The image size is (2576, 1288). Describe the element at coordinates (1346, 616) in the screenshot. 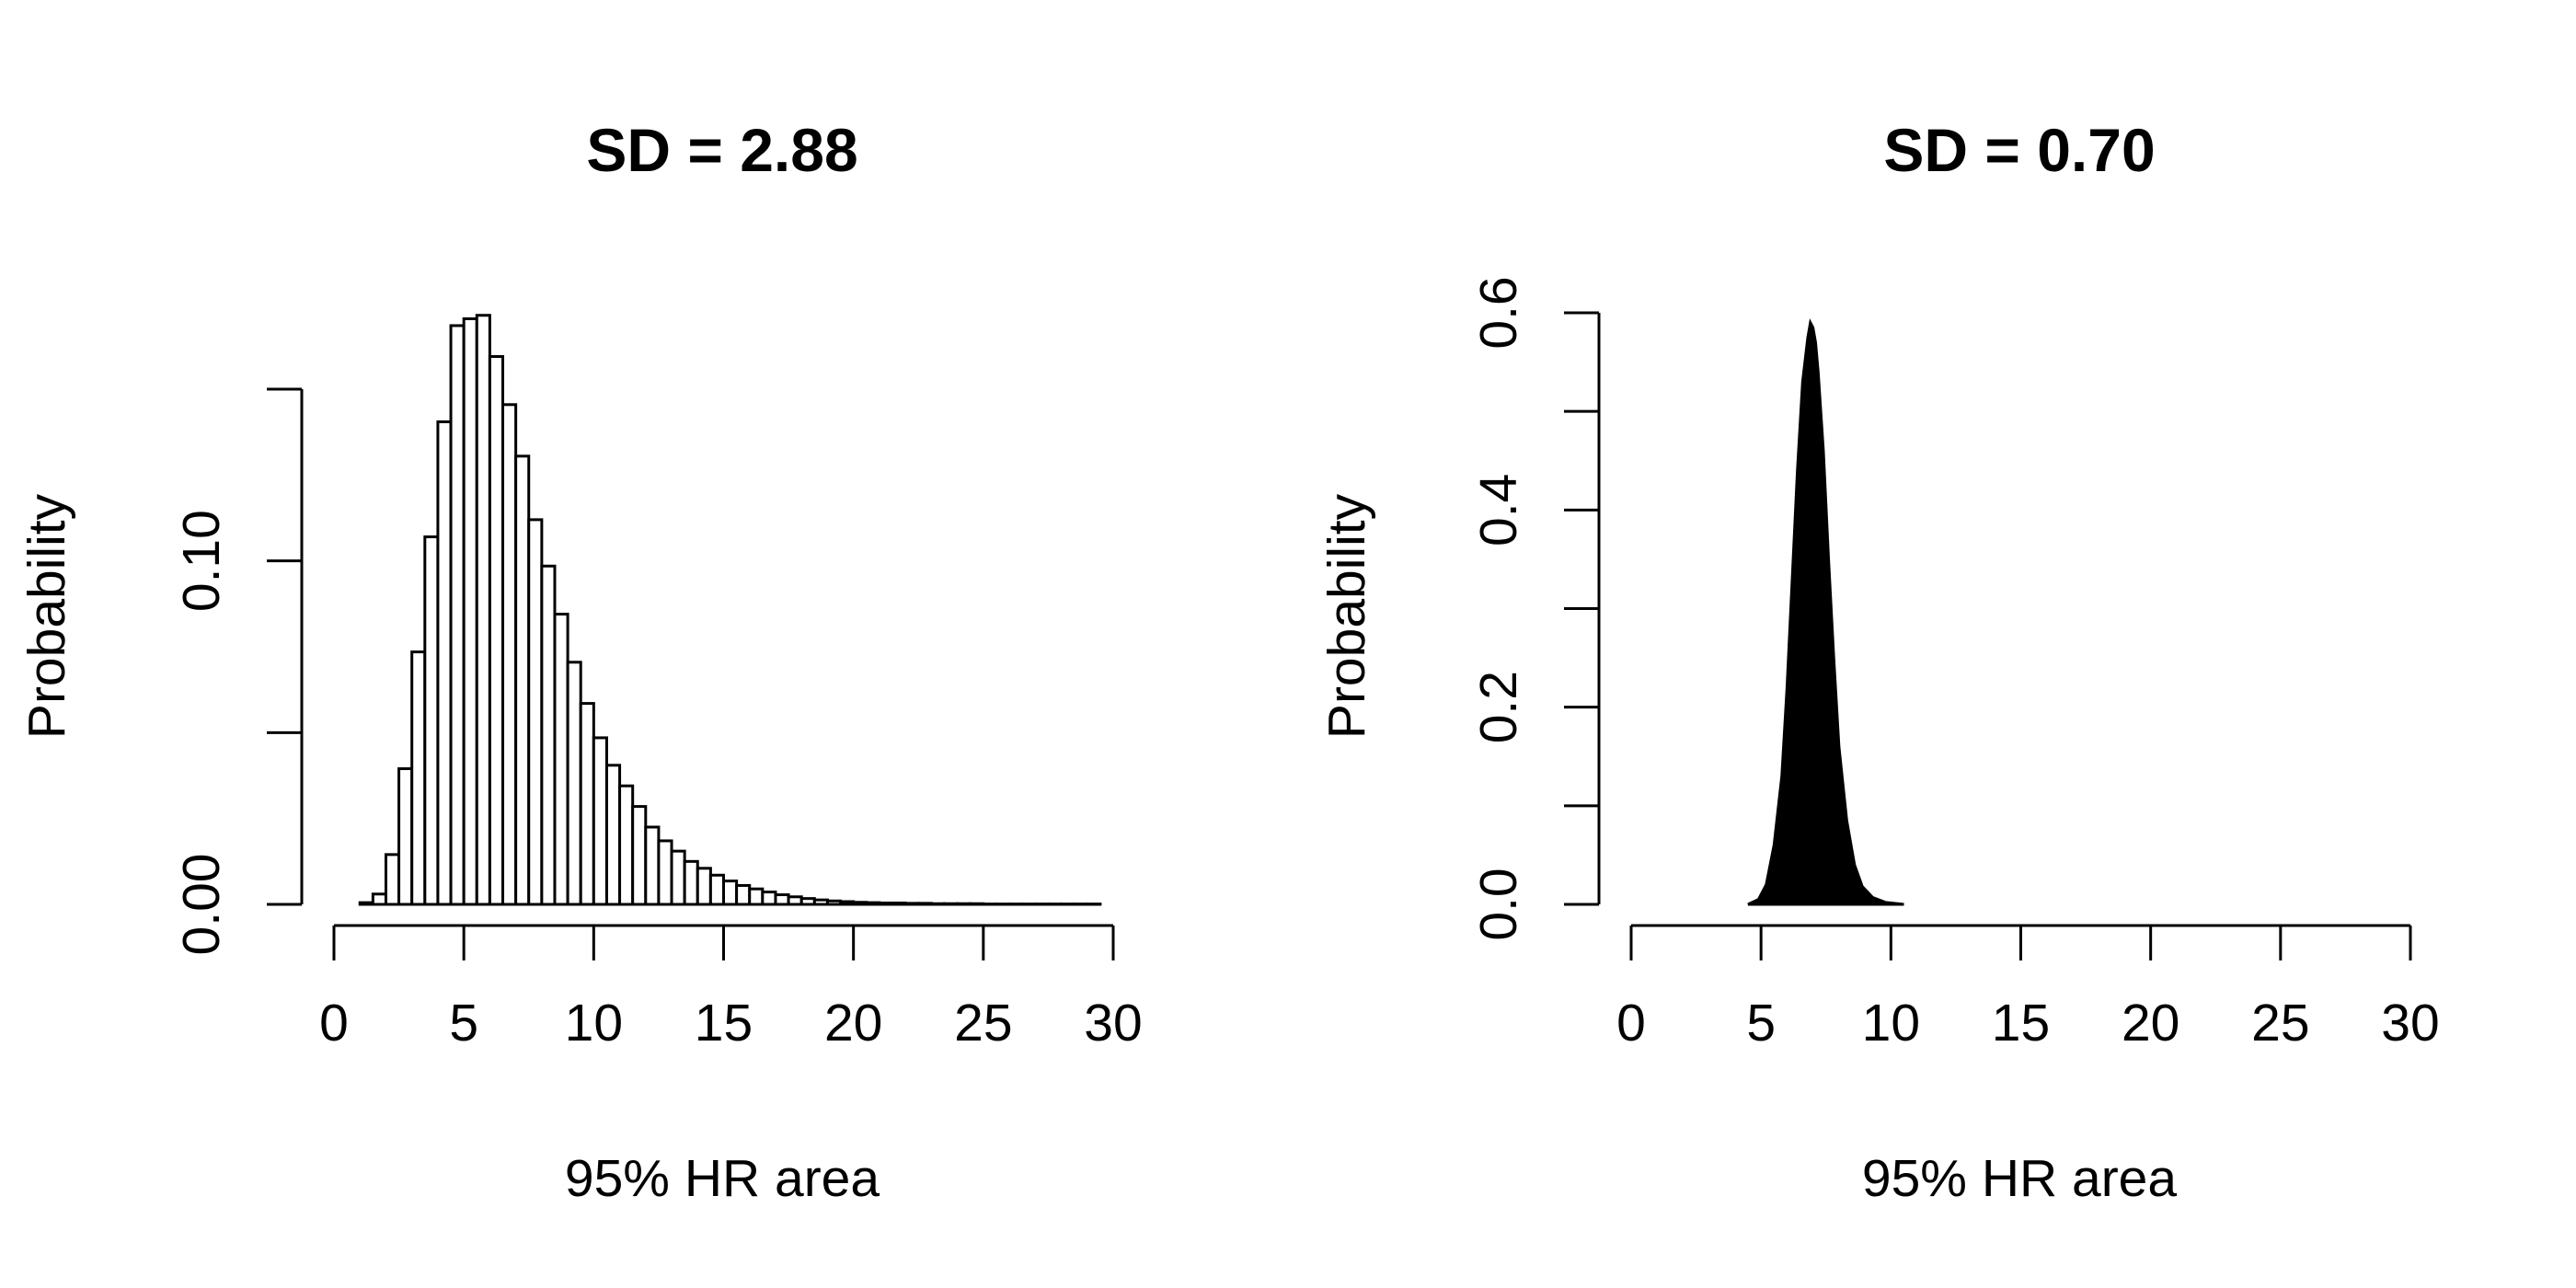

I see `density-y-axis-label: Probability` at that location.